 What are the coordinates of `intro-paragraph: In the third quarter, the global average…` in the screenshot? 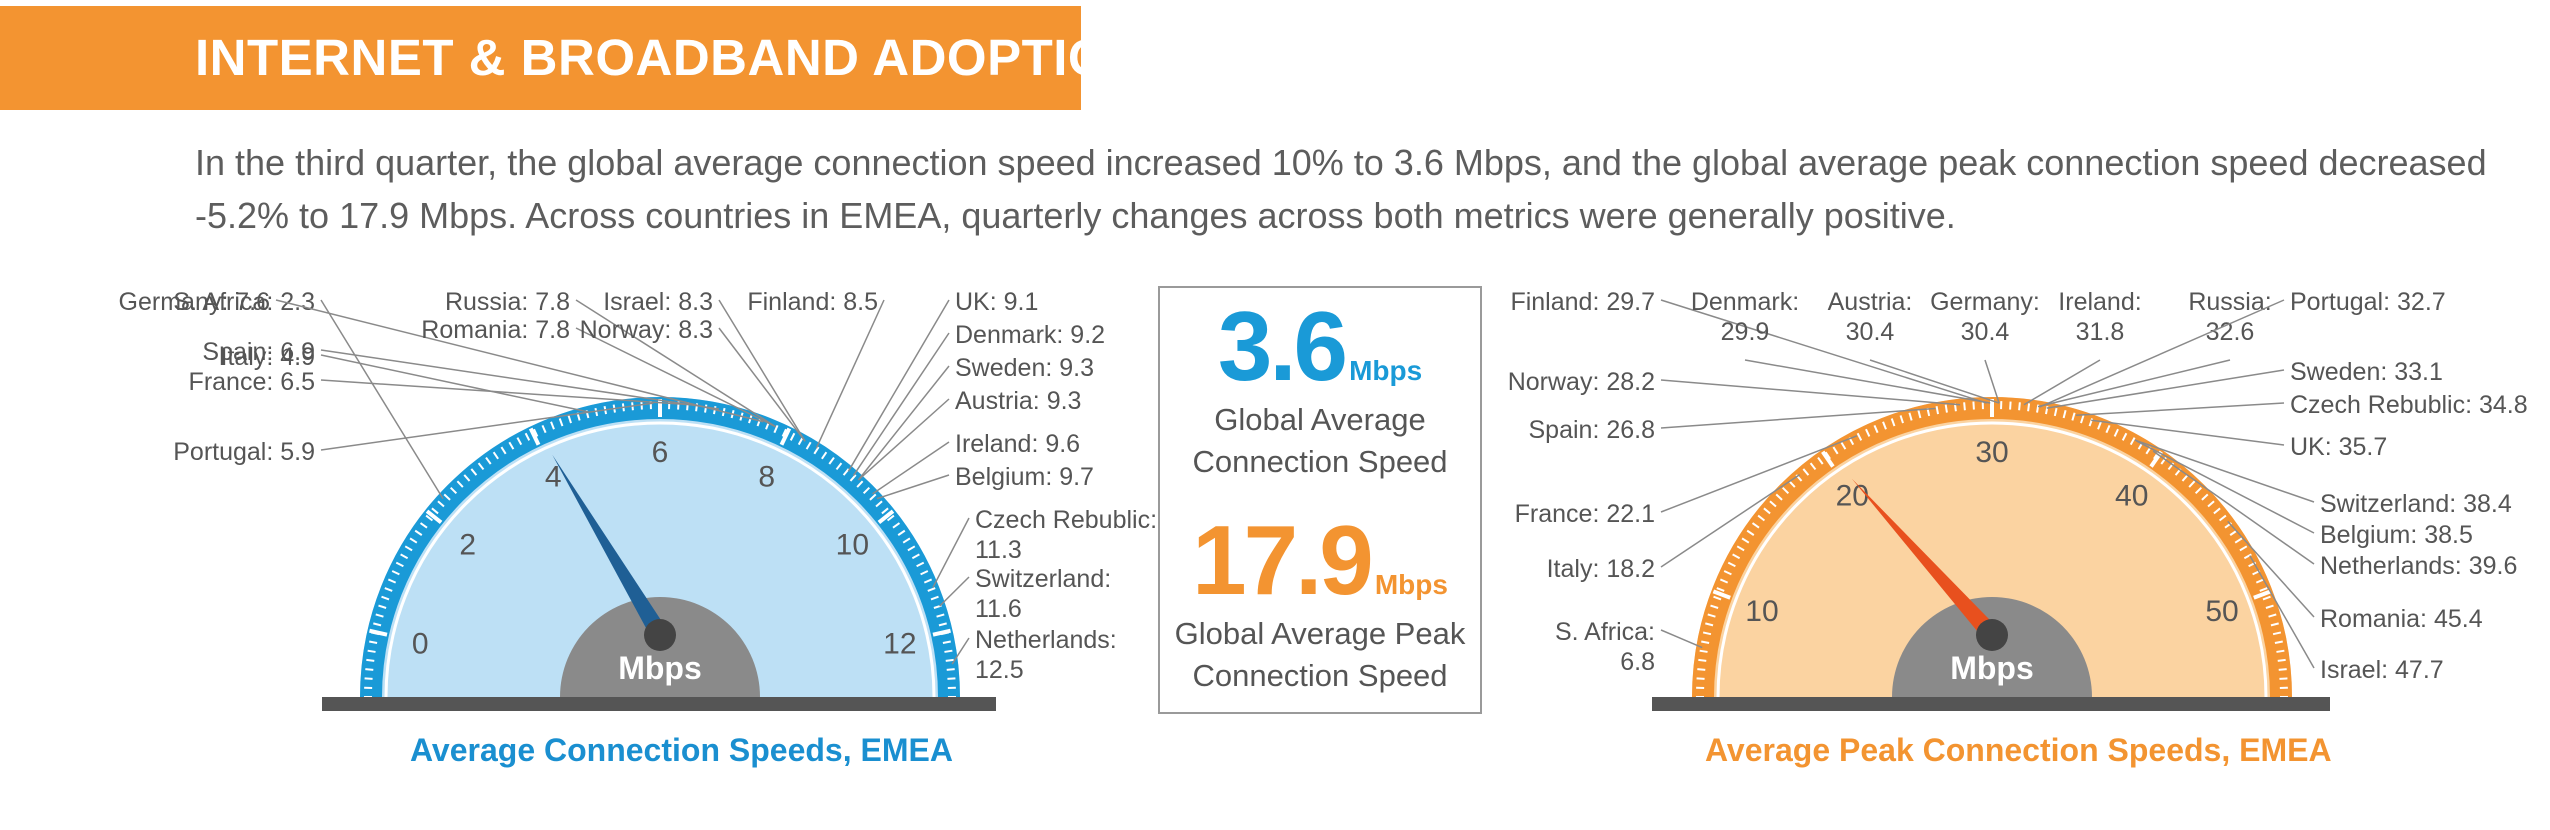 It's located at (1345, 189).